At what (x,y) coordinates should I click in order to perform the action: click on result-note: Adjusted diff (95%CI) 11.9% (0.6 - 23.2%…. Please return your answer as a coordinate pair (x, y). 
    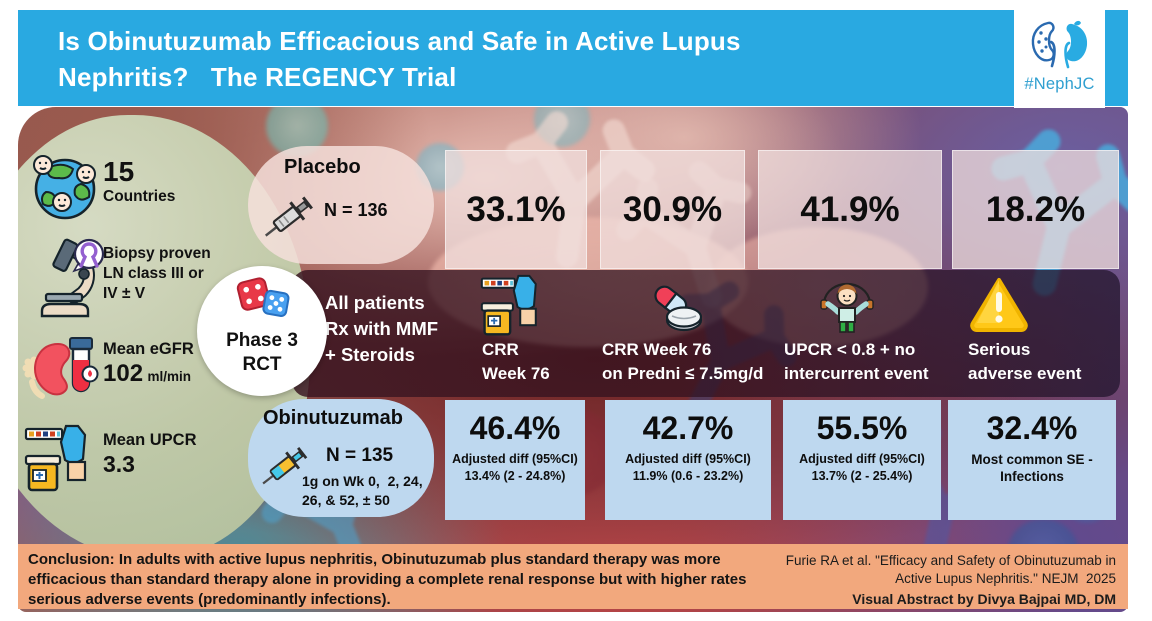
    Looking at the image, I should click on (688, 467).